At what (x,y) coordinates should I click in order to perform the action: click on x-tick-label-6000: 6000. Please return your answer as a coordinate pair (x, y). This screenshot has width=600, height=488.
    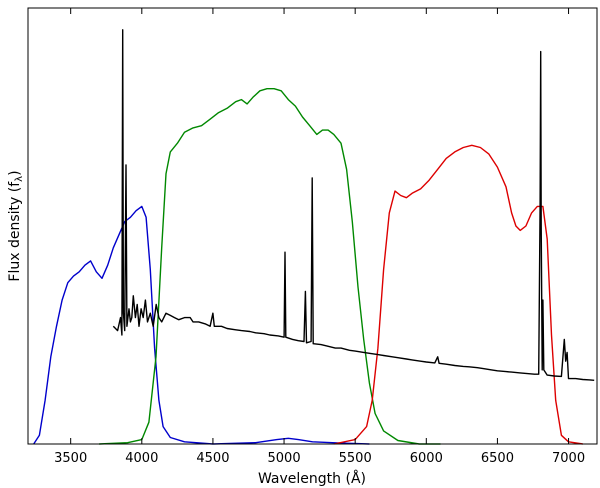
    Looking at the image, I should click on (426, 458).